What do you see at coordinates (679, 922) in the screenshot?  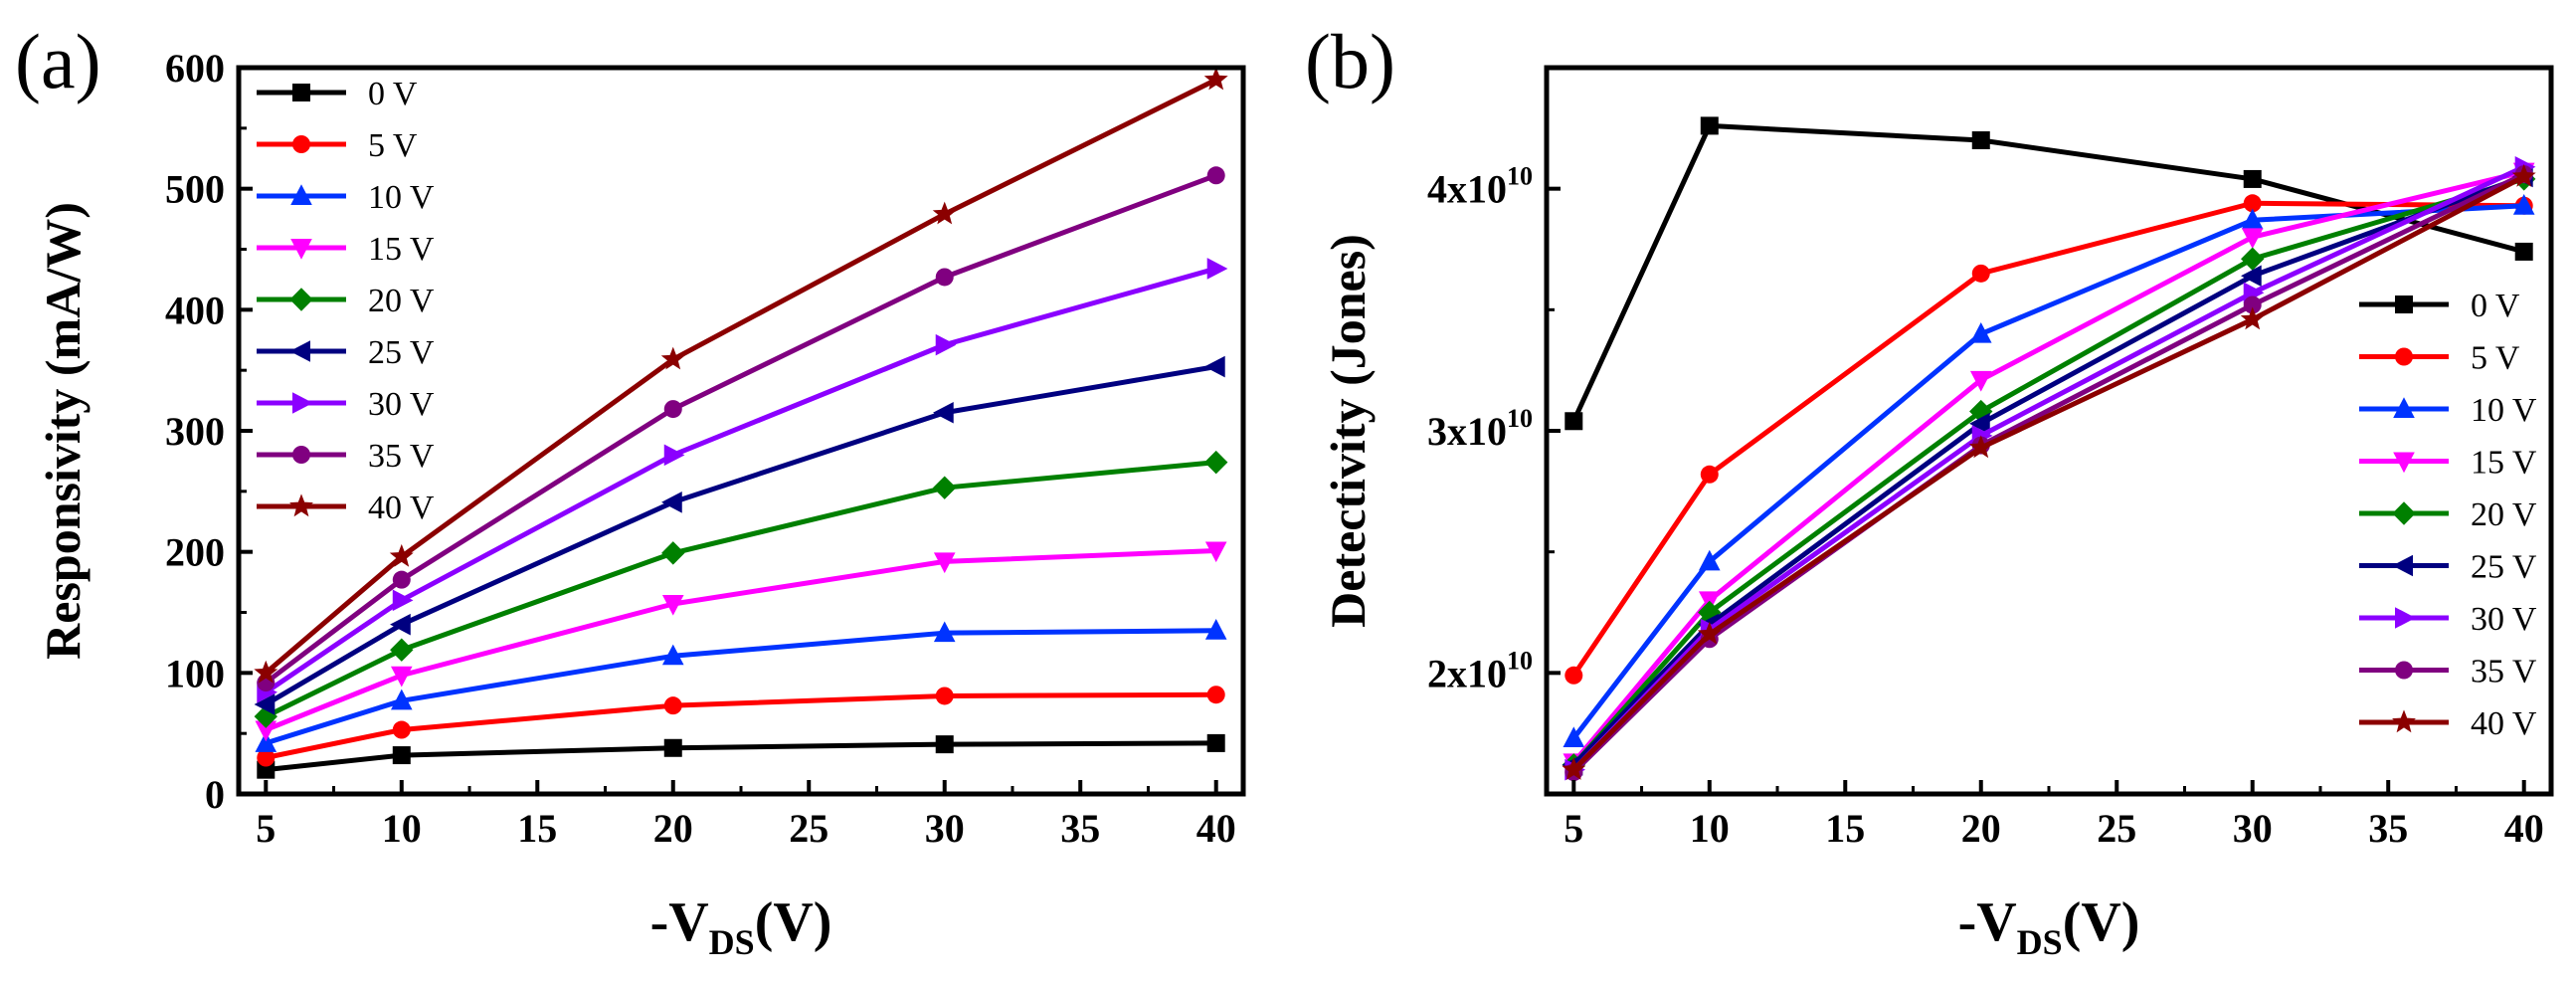 I see `x-axis-label-main: -V` at bounding box center [679, 922].